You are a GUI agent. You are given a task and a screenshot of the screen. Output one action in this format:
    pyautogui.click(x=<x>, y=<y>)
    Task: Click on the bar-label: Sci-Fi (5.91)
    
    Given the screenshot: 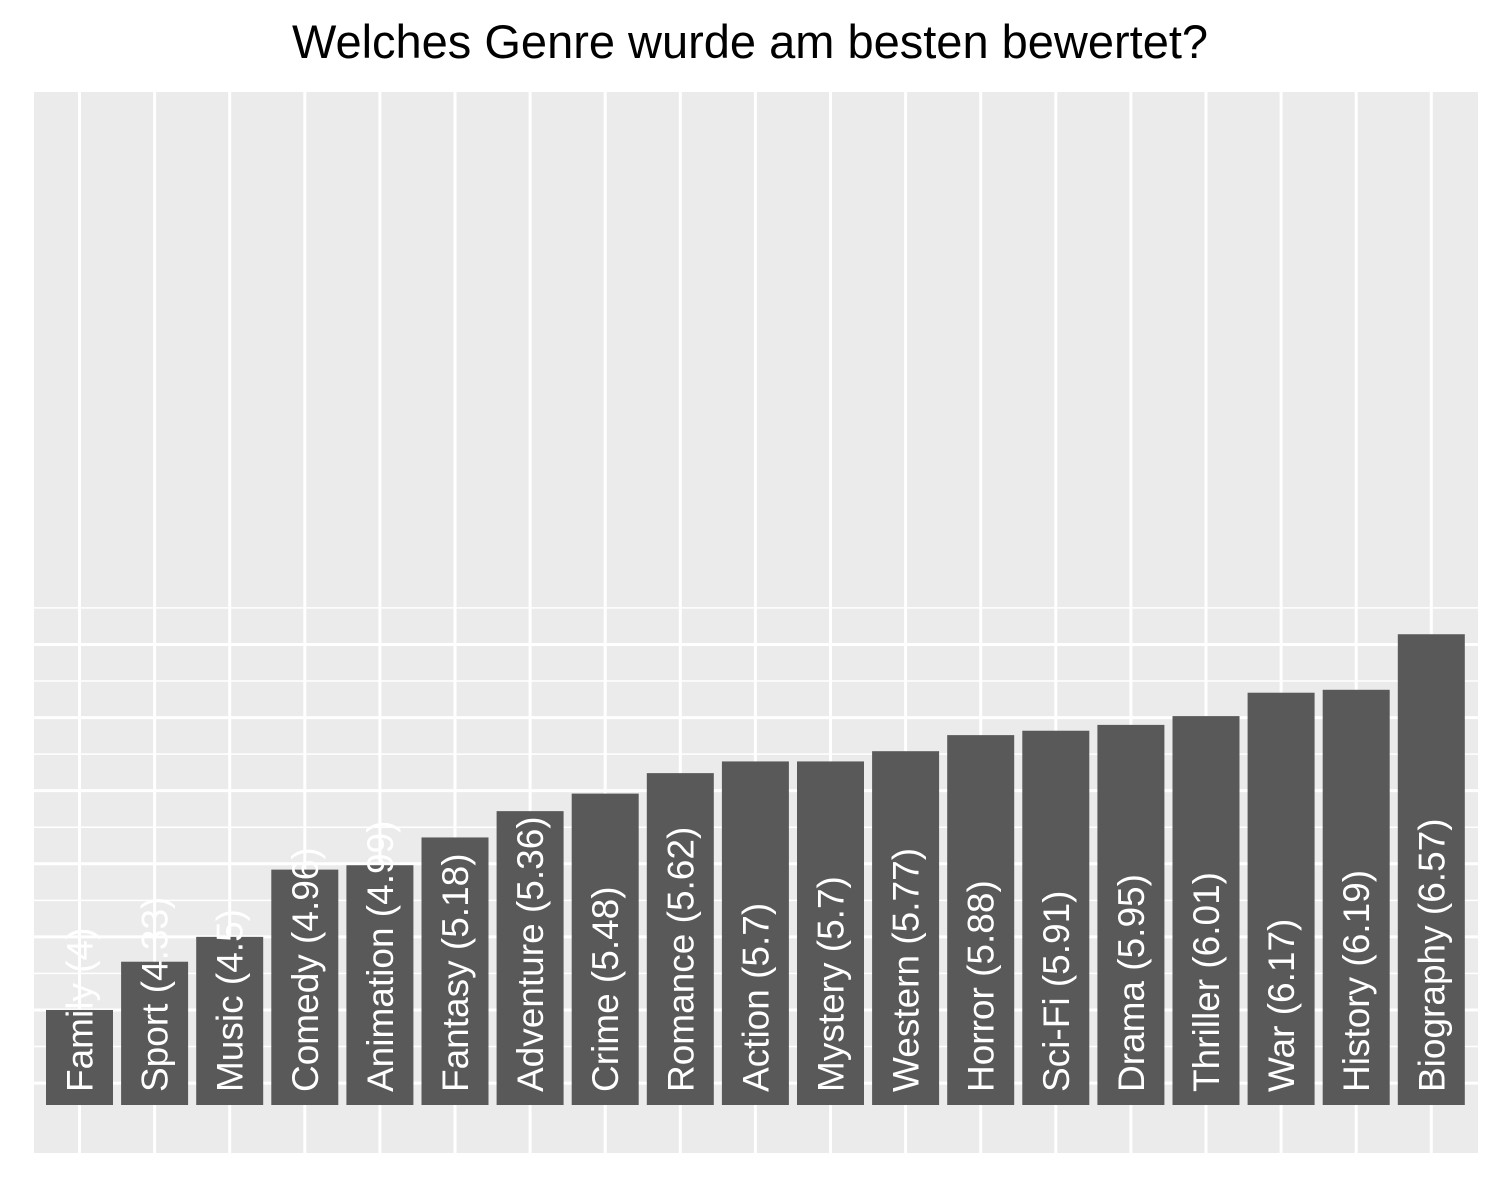 What is the action you would take?
    pyautogui.click(x=1056, y=991)
    